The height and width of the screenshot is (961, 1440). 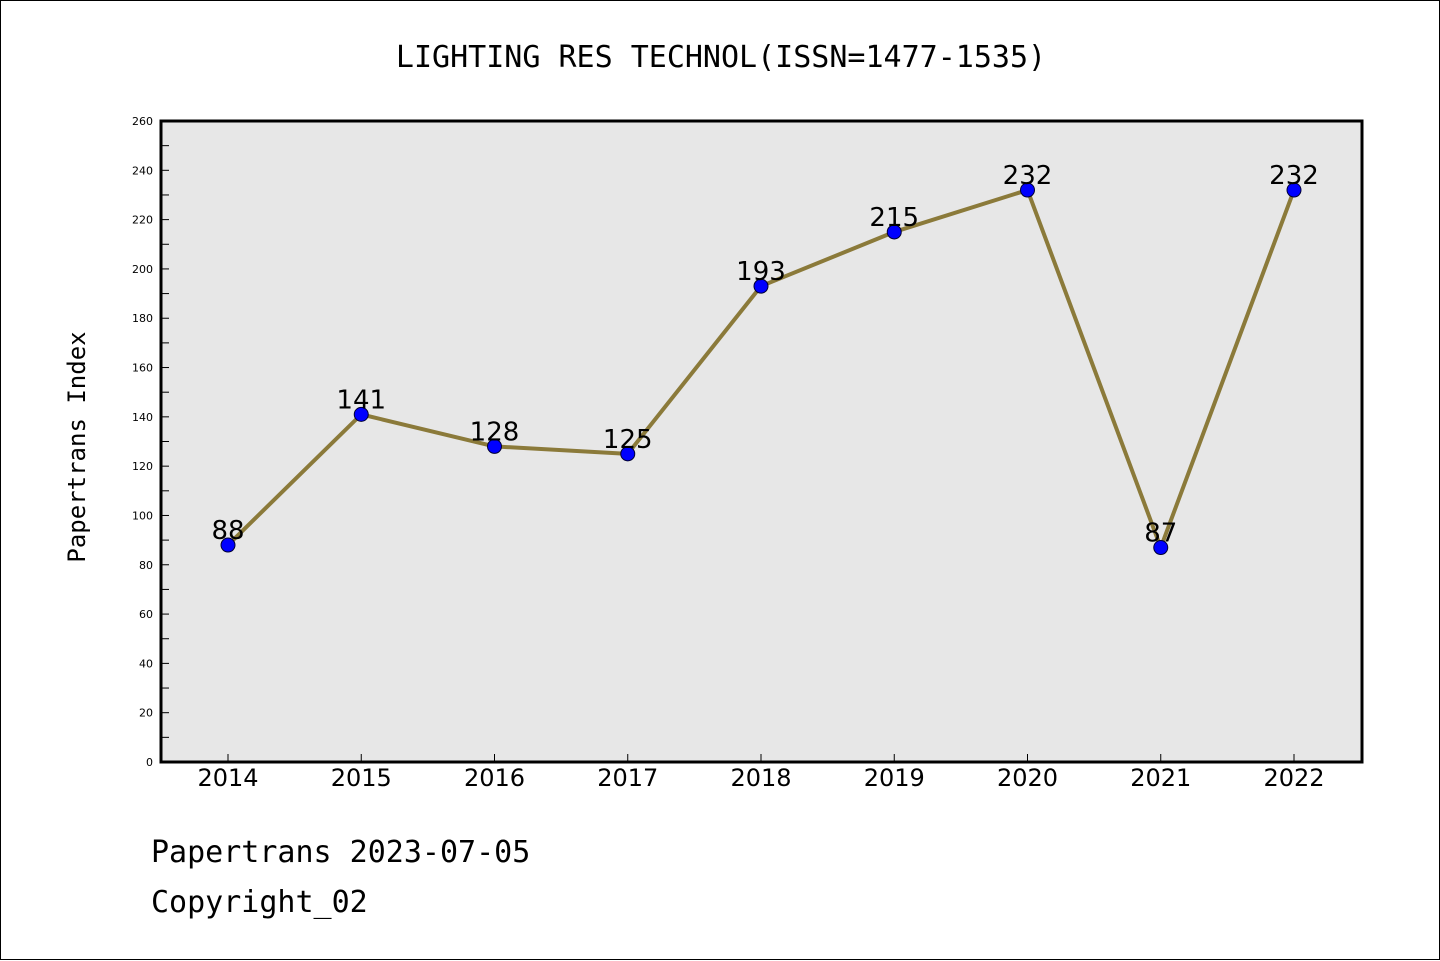 What do you see at coordinates (142, 121) in the screenshot?
I see `y-tick-label: 260` at bounding box center [142, 121].